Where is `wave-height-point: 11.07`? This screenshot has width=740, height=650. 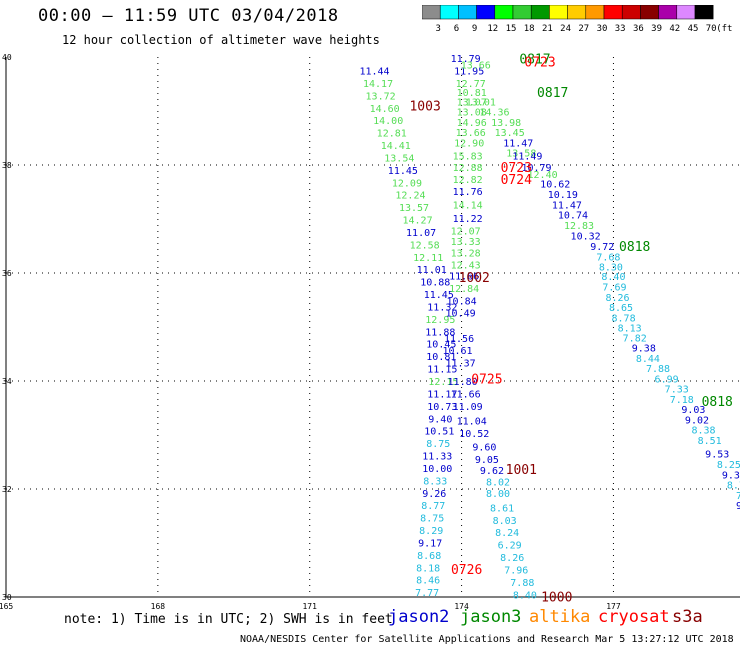 wave-height-point: 11.07 is located at coordinates (421, 233).